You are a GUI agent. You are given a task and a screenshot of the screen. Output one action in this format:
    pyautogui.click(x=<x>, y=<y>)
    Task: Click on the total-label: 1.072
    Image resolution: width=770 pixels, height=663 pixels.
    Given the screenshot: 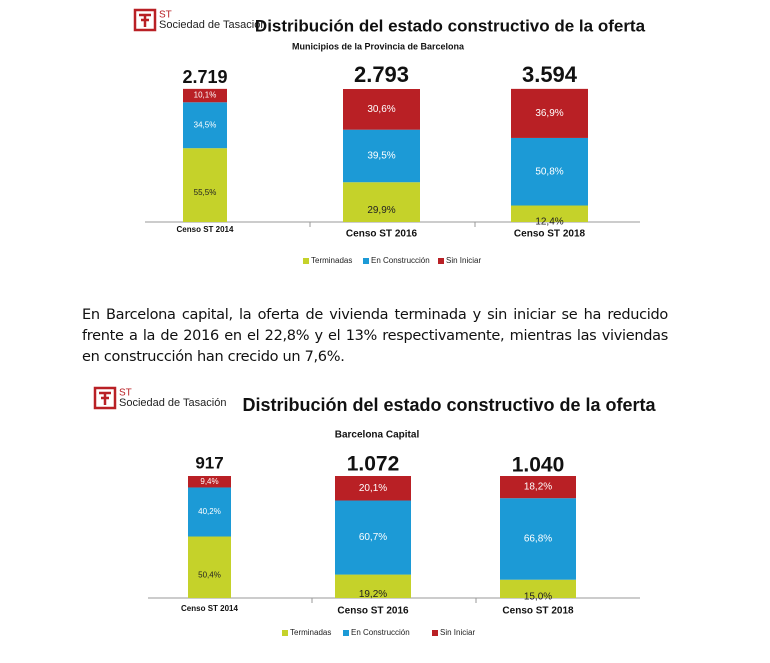 What is the action you would take?
    pyautogui.click(x=373, y=464)
    